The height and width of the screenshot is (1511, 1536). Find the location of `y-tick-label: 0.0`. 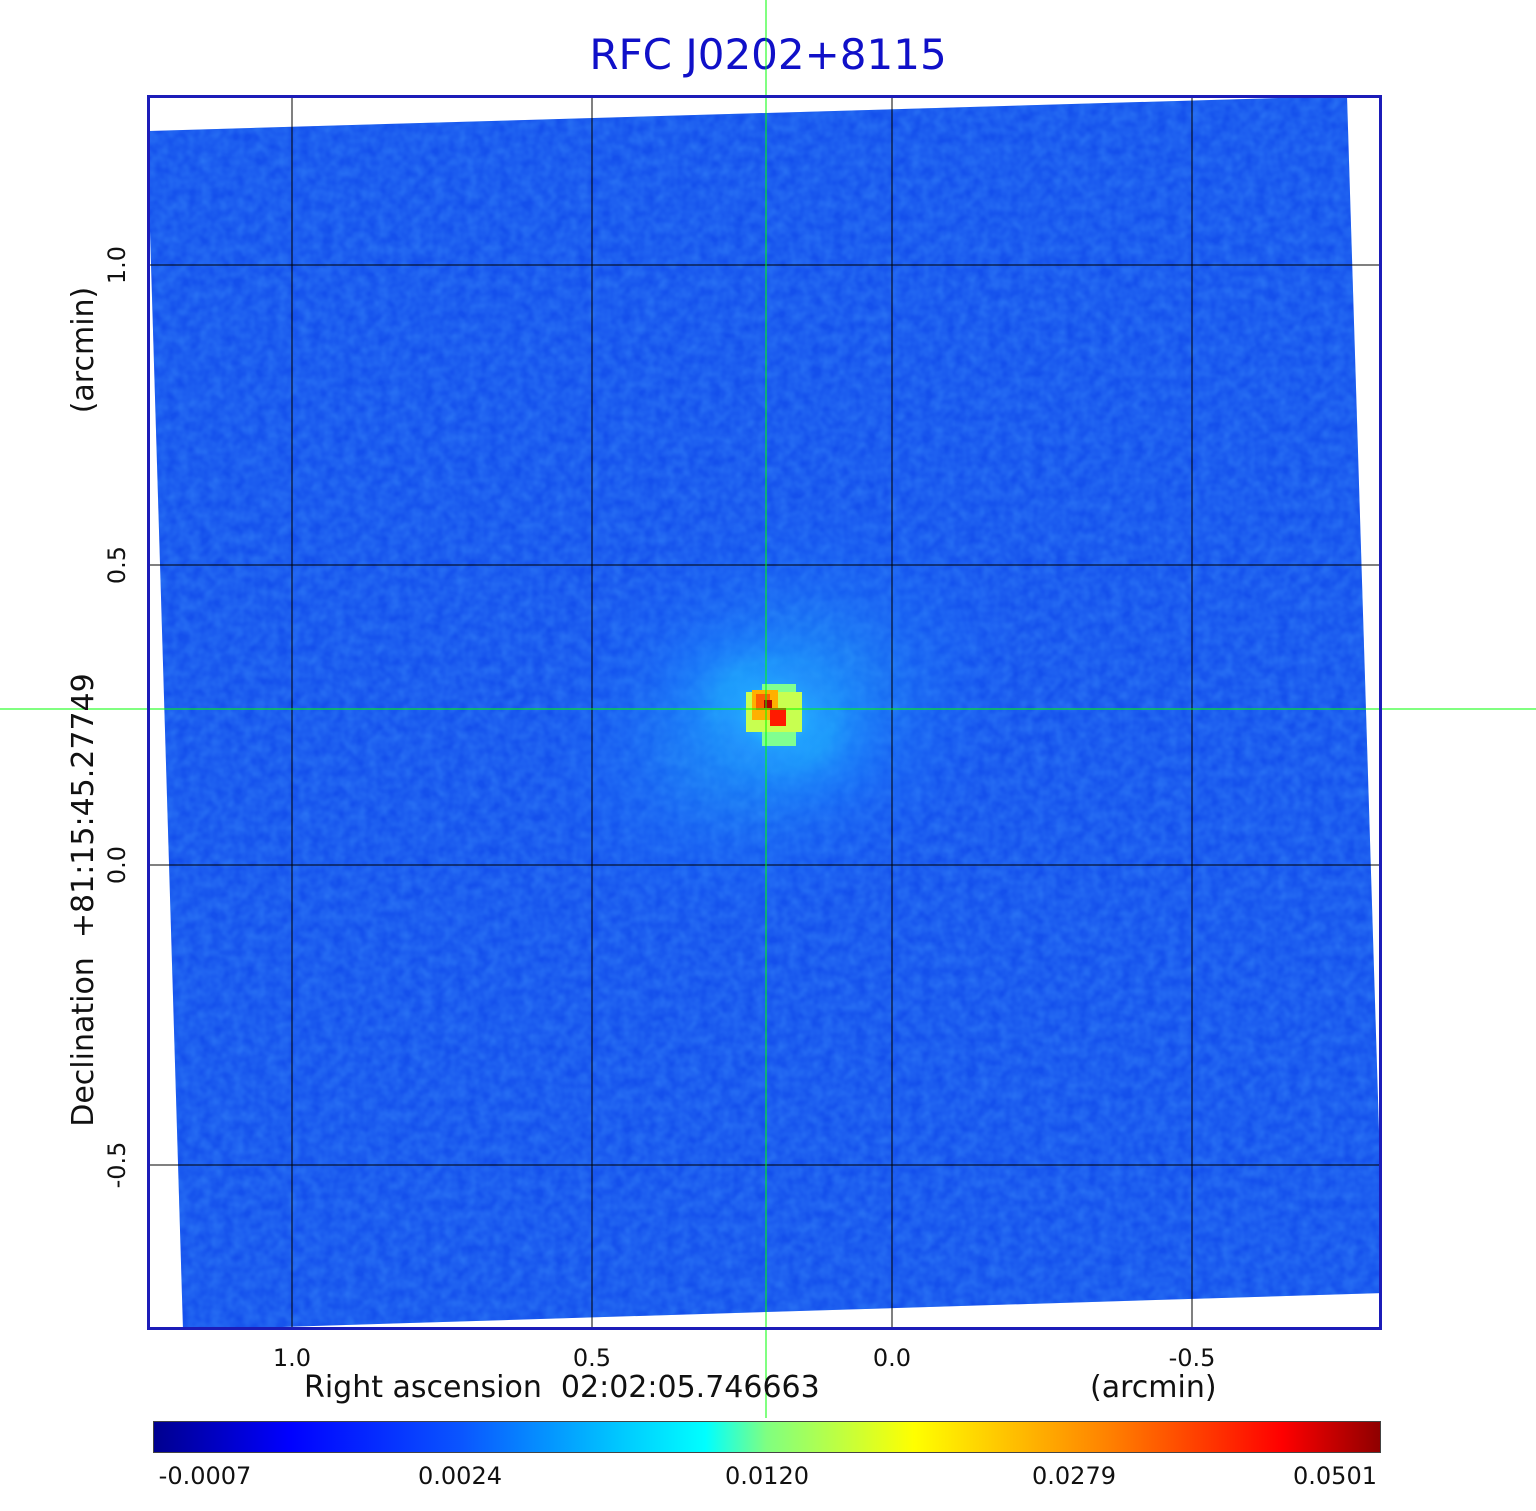

y-tick-label: 0.0 is located at coordinates (117, 865).